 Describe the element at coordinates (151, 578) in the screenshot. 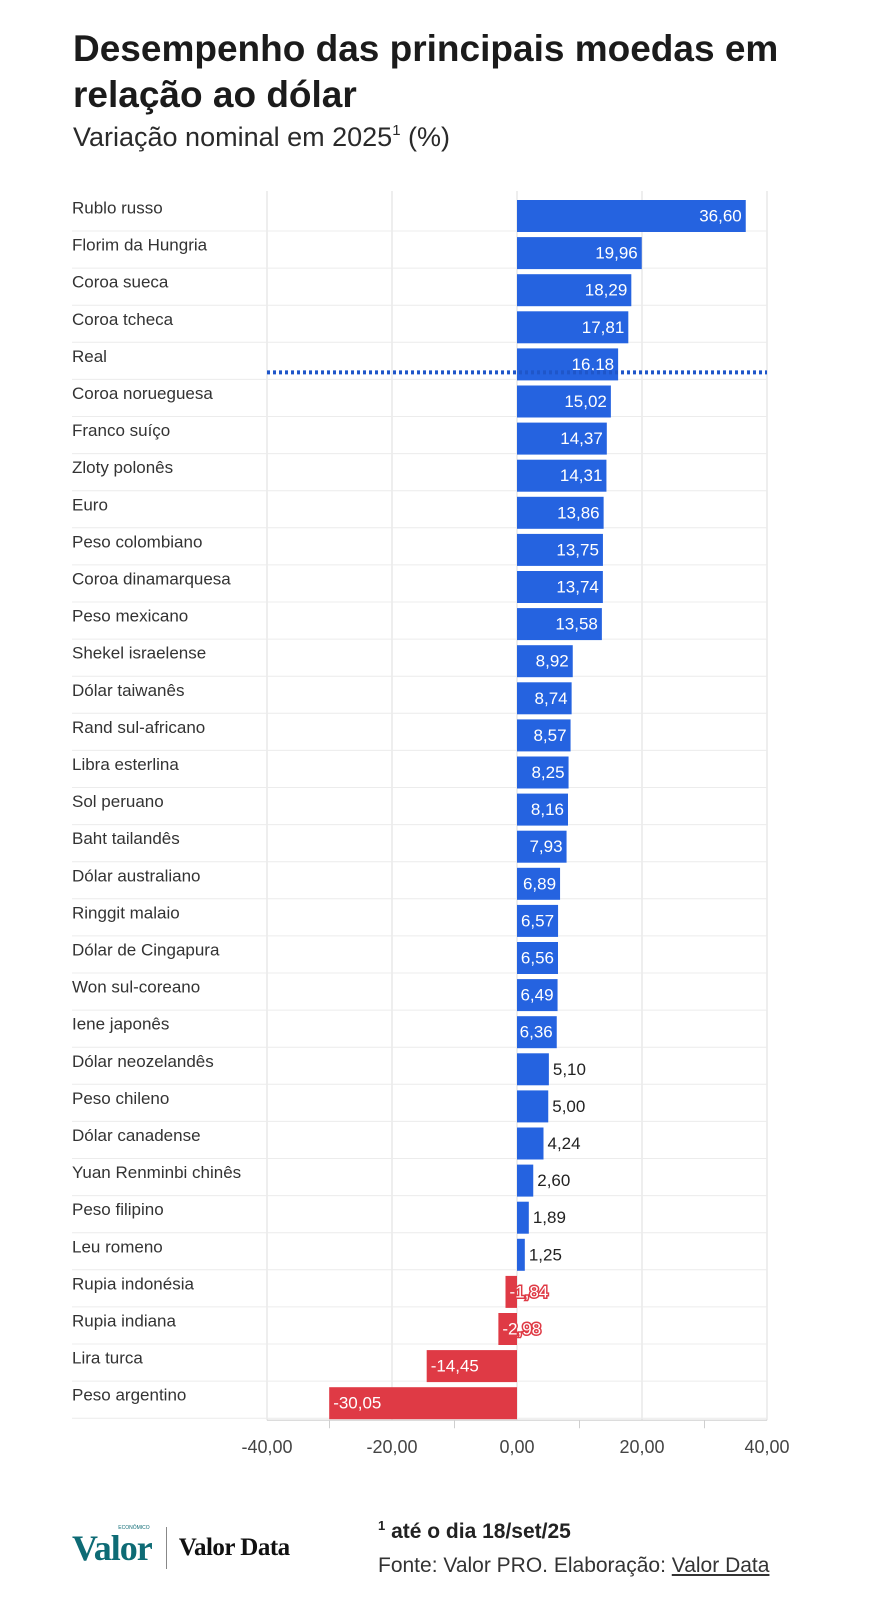

I see `category-label: Coroa dinamarquesa` at that location.